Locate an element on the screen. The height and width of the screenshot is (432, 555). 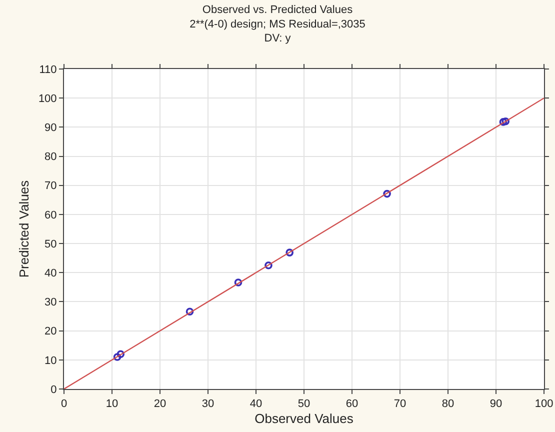
x-tick-label: 70 is located at coordinates (400, 404).